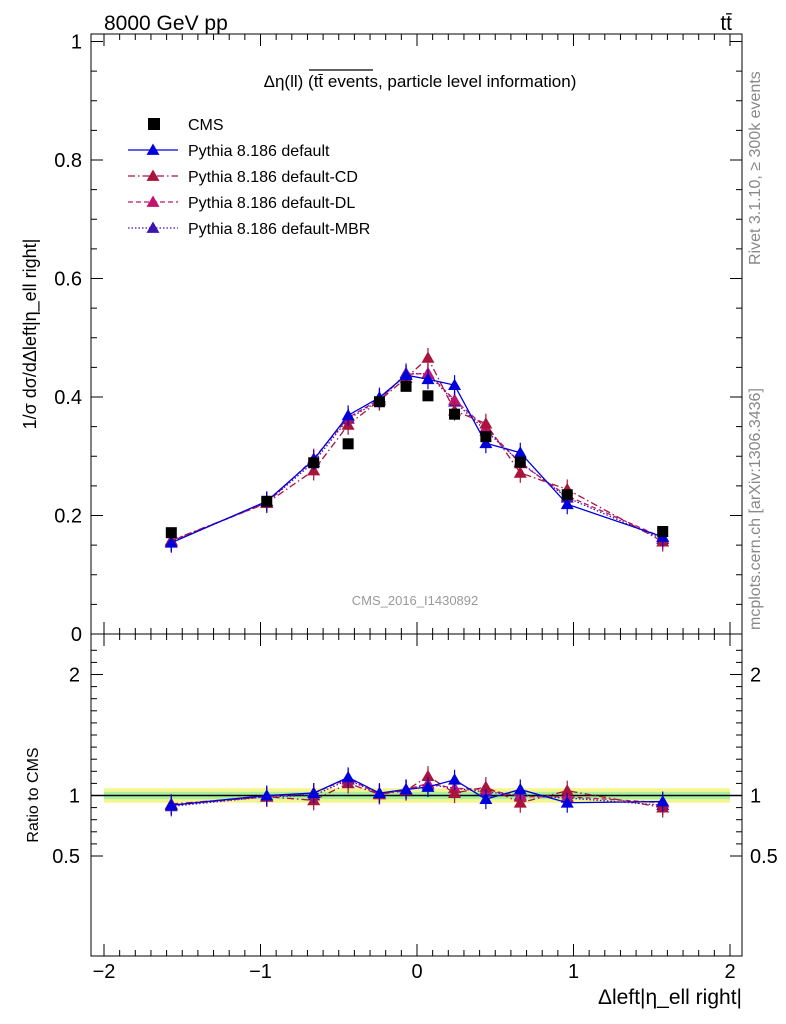 The image size is (786, 1024). What do you see at coordinates (259, 151) in the screenshot?
I see `legend-label: Pythia 8.186 default` at bounding box center [259, 151].